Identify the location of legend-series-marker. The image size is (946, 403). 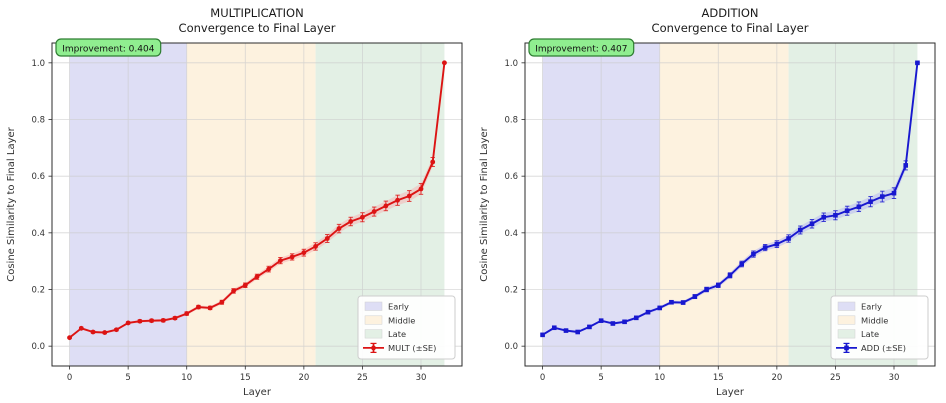
(373, 348).